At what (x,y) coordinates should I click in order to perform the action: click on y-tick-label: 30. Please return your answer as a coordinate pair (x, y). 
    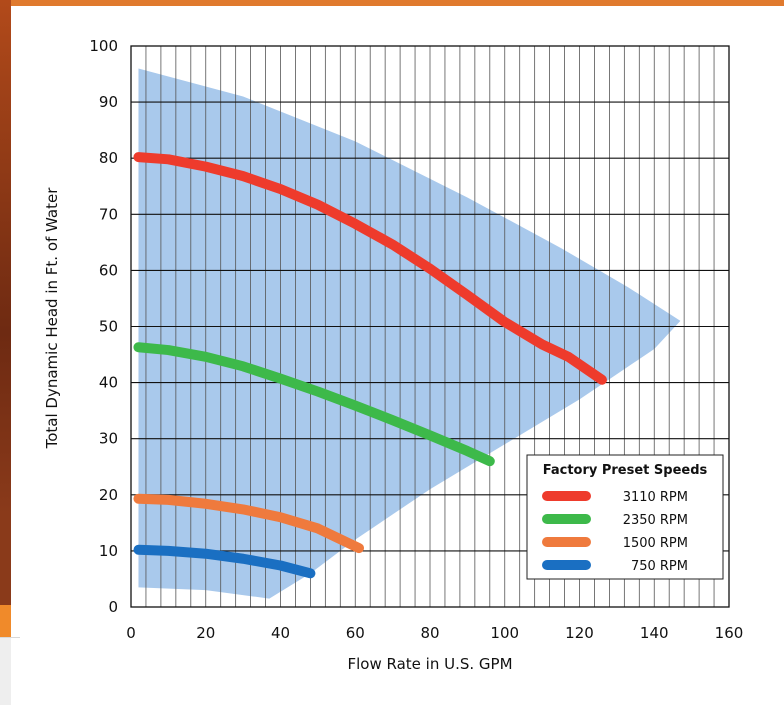
    Looking at the image, I should click on (108, 439).